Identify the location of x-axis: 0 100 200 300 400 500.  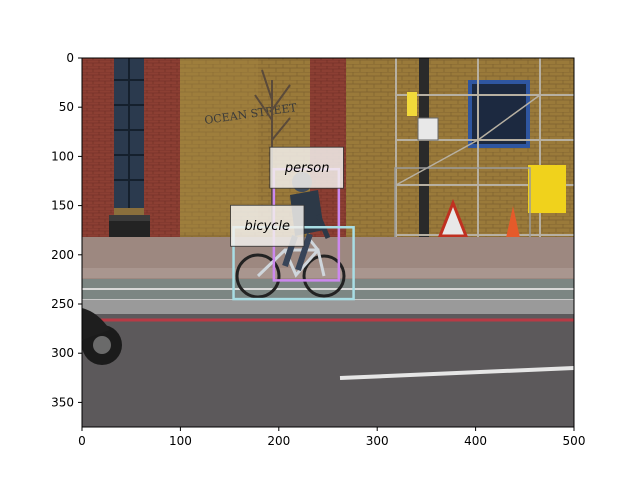
(331, 437).